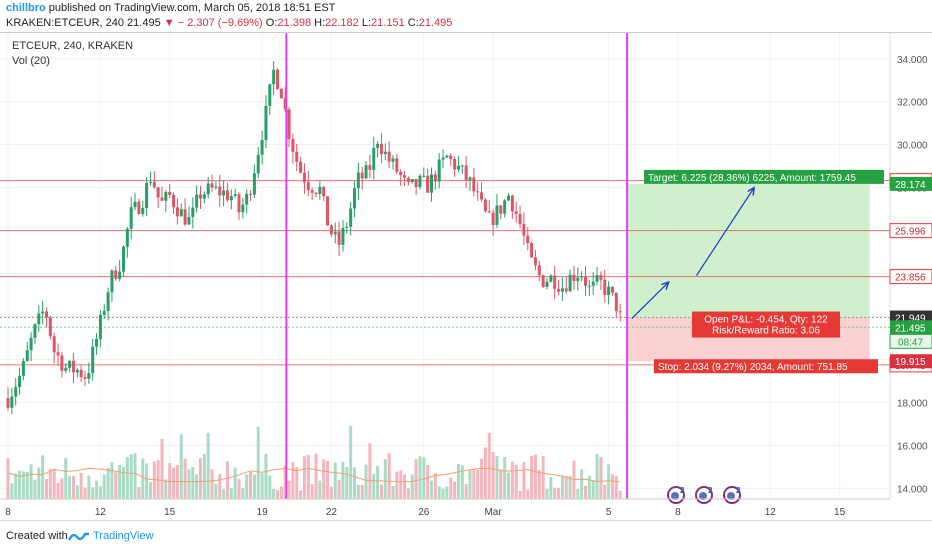 This screenshot has height=551, width=932. Describe the element at coordinates (678, 512) in the screenshot. I see `time-tick-label: 8` at that location.